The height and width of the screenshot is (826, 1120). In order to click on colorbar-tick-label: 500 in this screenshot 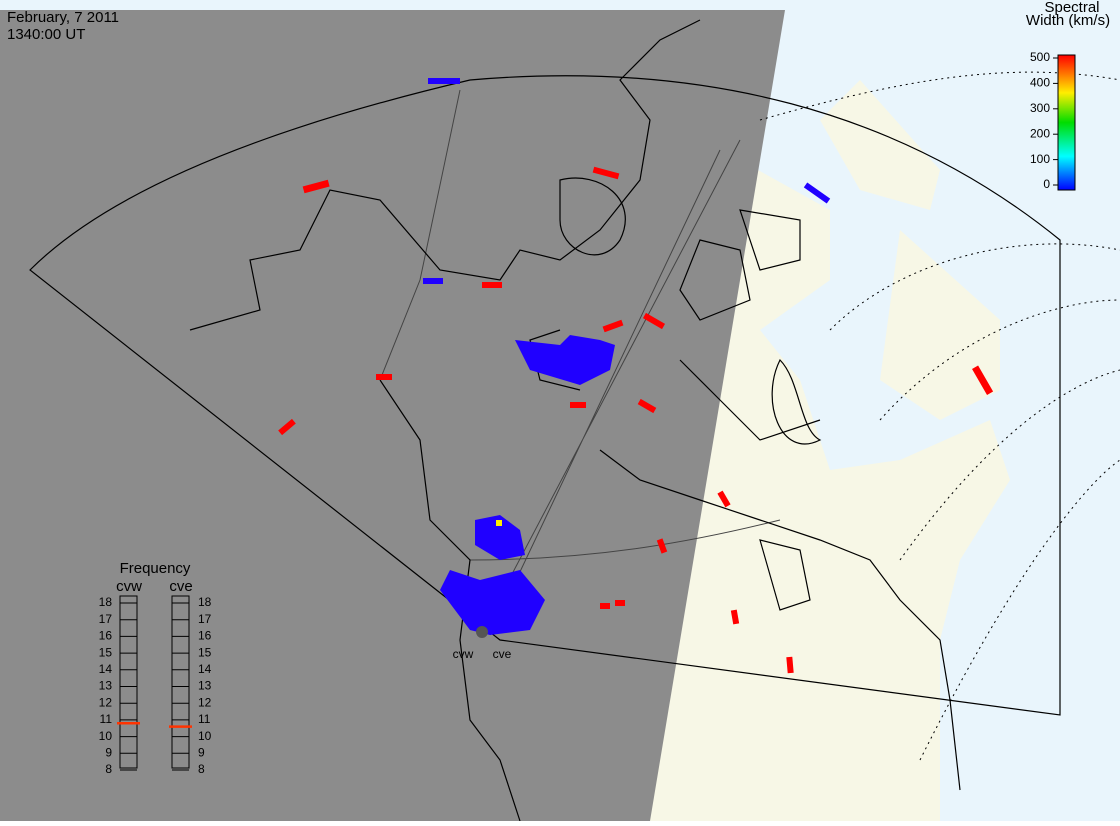, I will do `click(1040, 57)`.